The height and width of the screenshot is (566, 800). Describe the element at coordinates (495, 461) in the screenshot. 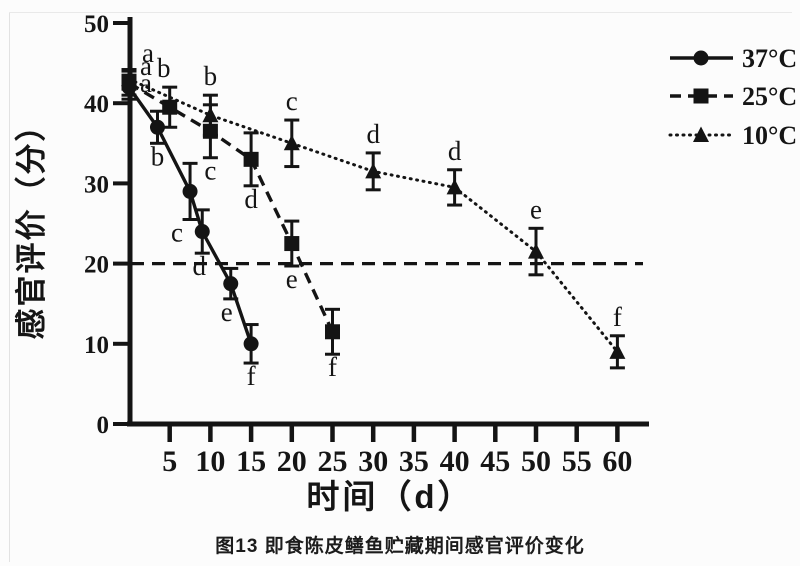

I see `x-tick-label: 45` at that location.